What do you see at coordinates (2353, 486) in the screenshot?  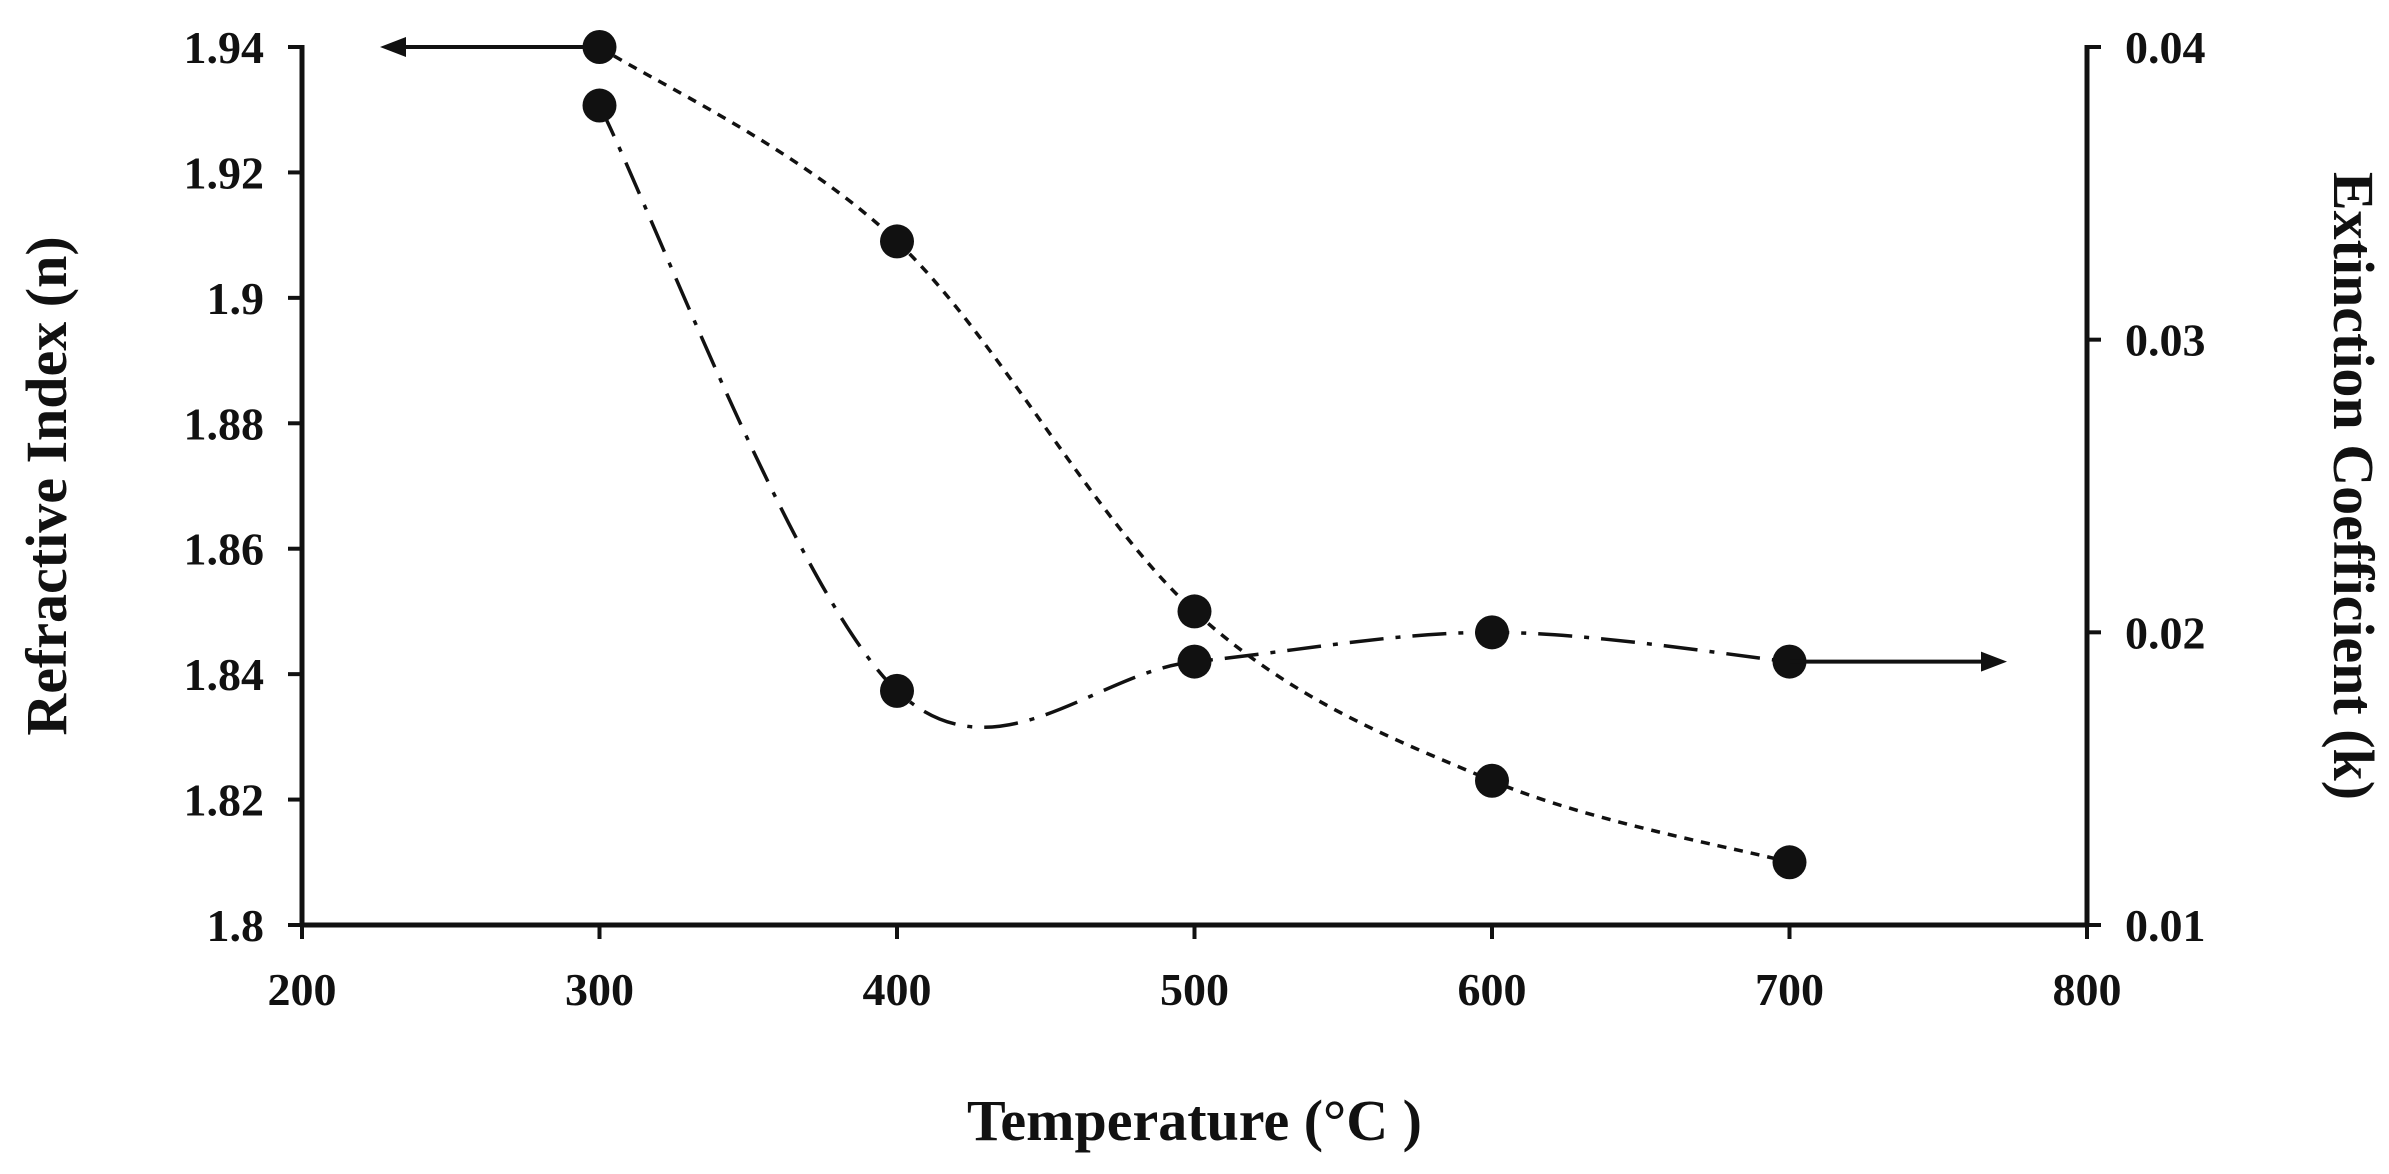 I see `y2-axis-title: Extinction Coefficient (k)` at bounding box center [2353, 486].